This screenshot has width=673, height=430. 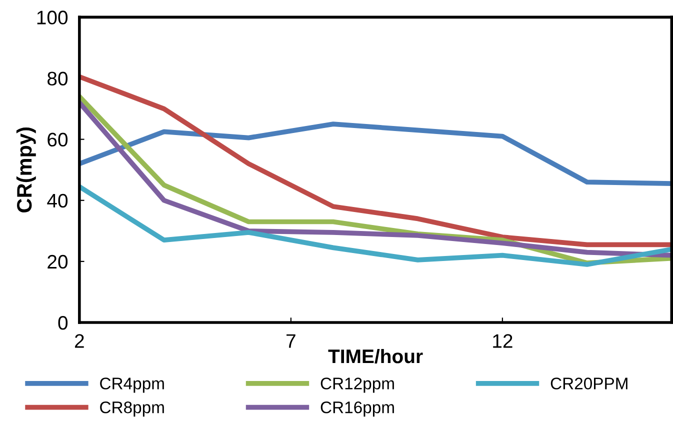 What do you see at coordinates (58, 79) in the screenshot?
I see `y-tick-label: 80` at bounding box center [58, 79].